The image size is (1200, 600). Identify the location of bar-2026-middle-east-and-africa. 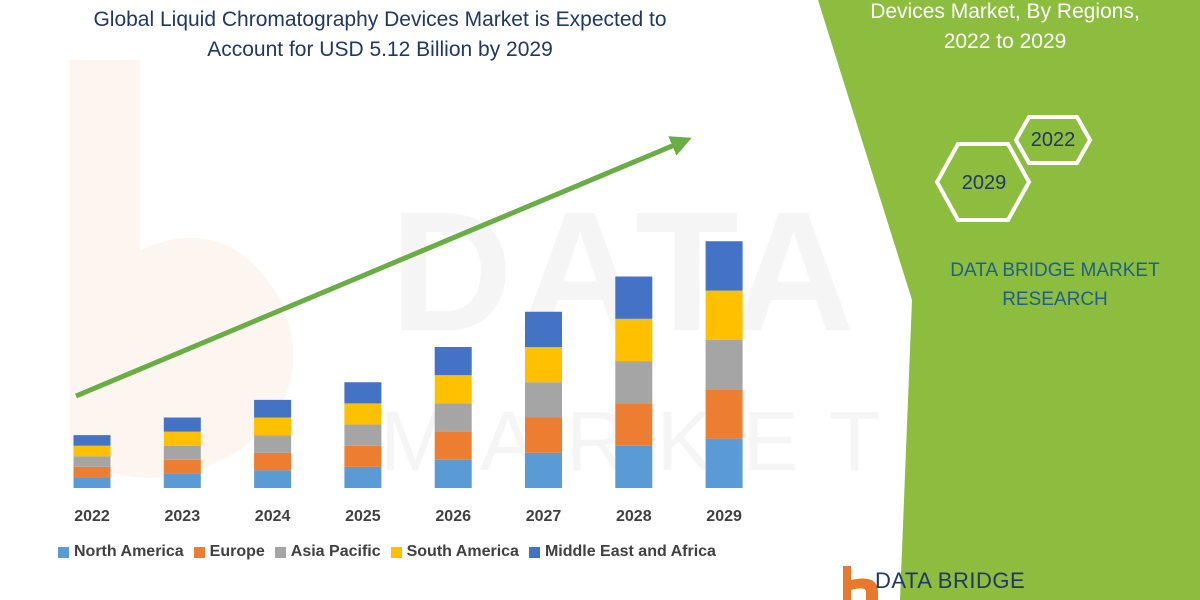
(453, 361).